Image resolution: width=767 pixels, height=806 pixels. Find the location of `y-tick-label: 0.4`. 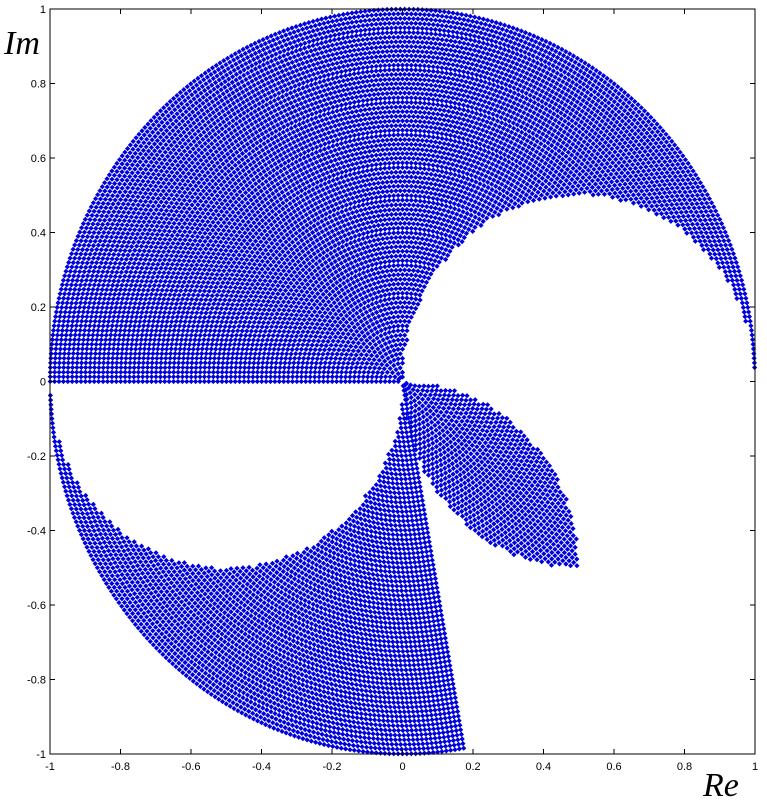

y-tick-label: 0.4 is located at coordinates (38, 234).